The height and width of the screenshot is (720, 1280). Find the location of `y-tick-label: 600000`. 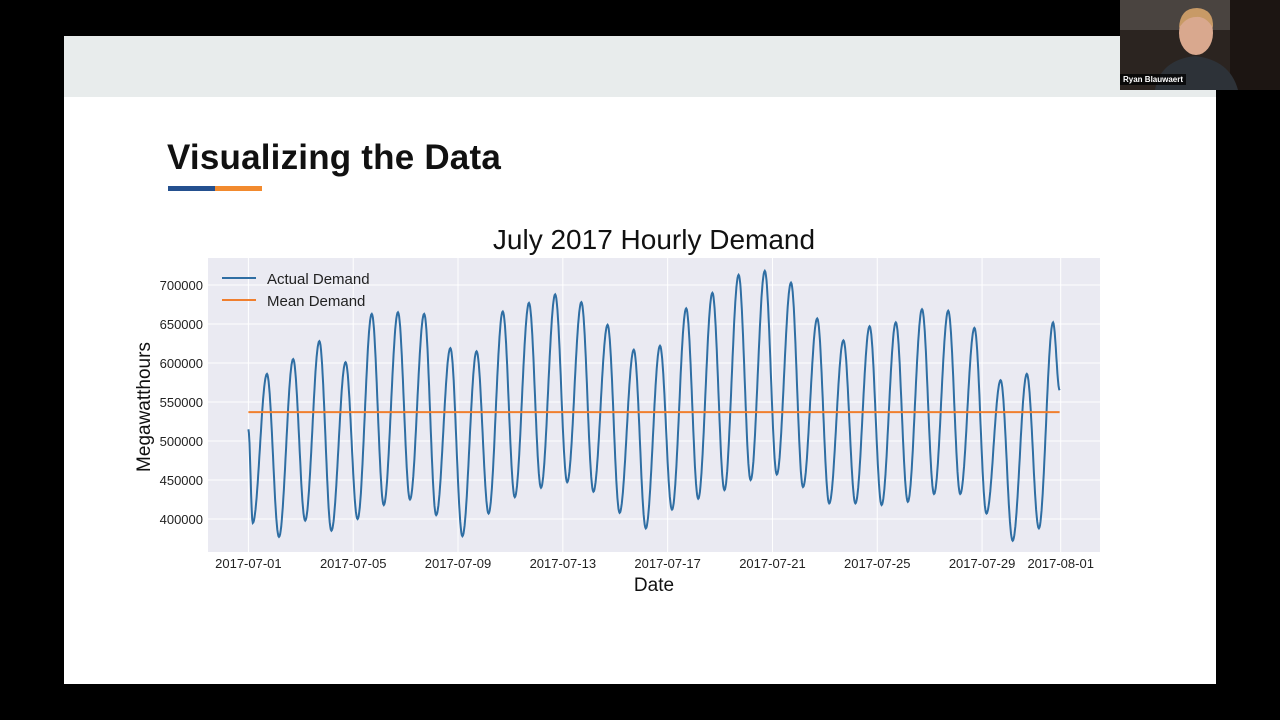

y-tick-label: 600000 is located at coordinates (181, 363).